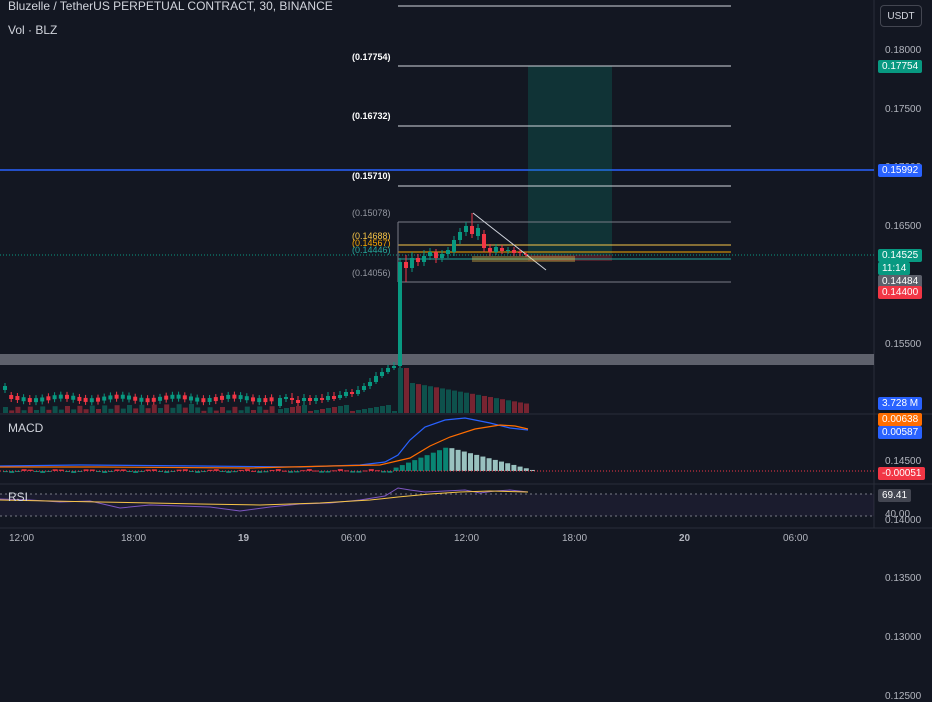 Image resolution: width=932 pixels, height=702 pixels. What do you see at coordinates (26, 428) in the screenshot?
I see `macd-legend: MACD` at bounding box center [26, 428].